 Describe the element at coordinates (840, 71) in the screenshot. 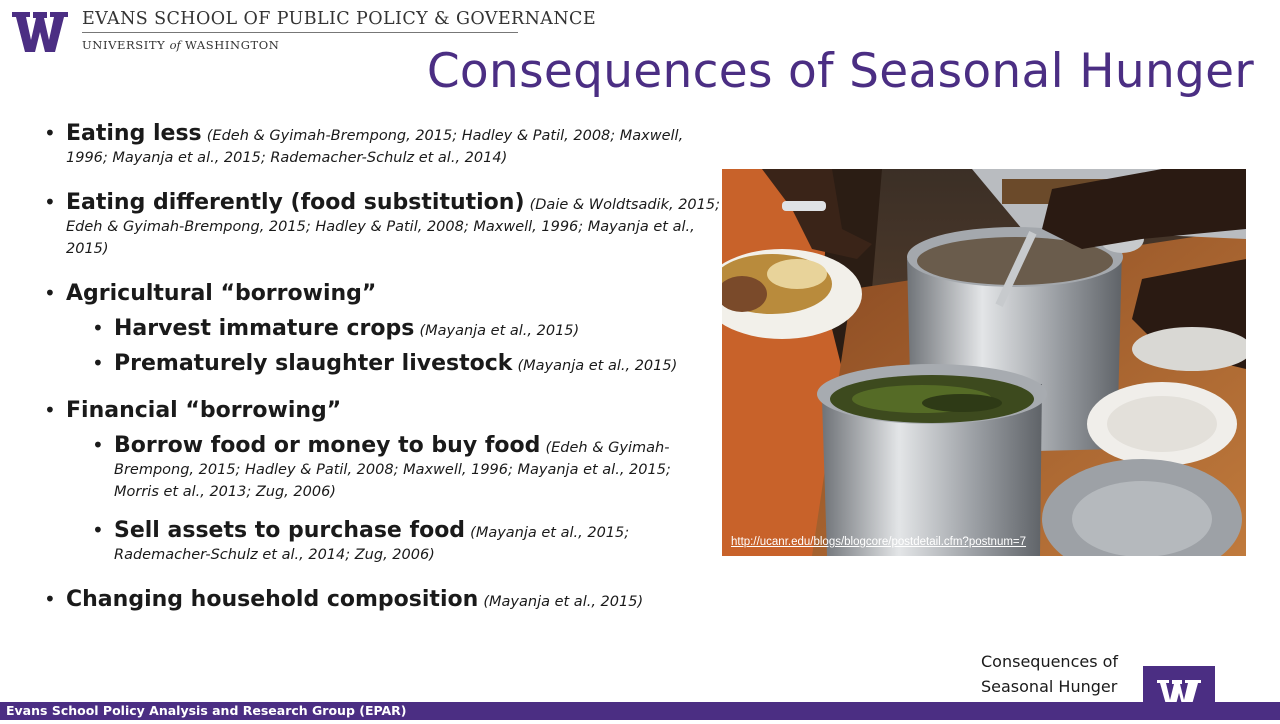

I see `slide-title: Consequences of Seasonal Hunger` at that location.